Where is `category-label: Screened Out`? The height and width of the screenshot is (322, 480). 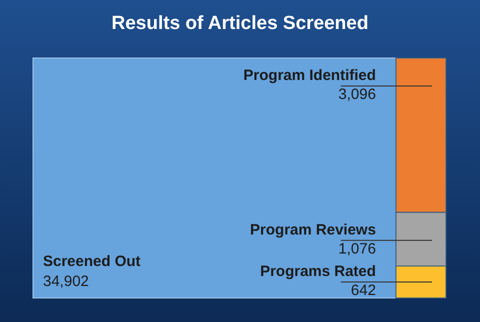
category-label: Screened Out is located at coordinates (92, 261).